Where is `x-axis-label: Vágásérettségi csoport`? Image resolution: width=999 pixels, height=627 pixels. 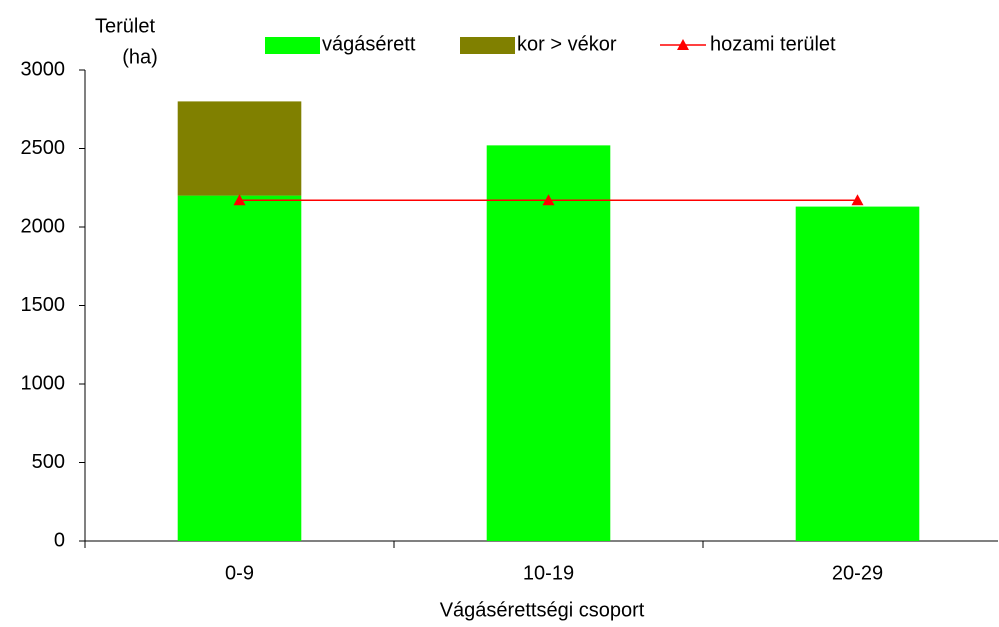
x-axis-label: Vágásérettségi csoport is located at coordinates (542, 610).